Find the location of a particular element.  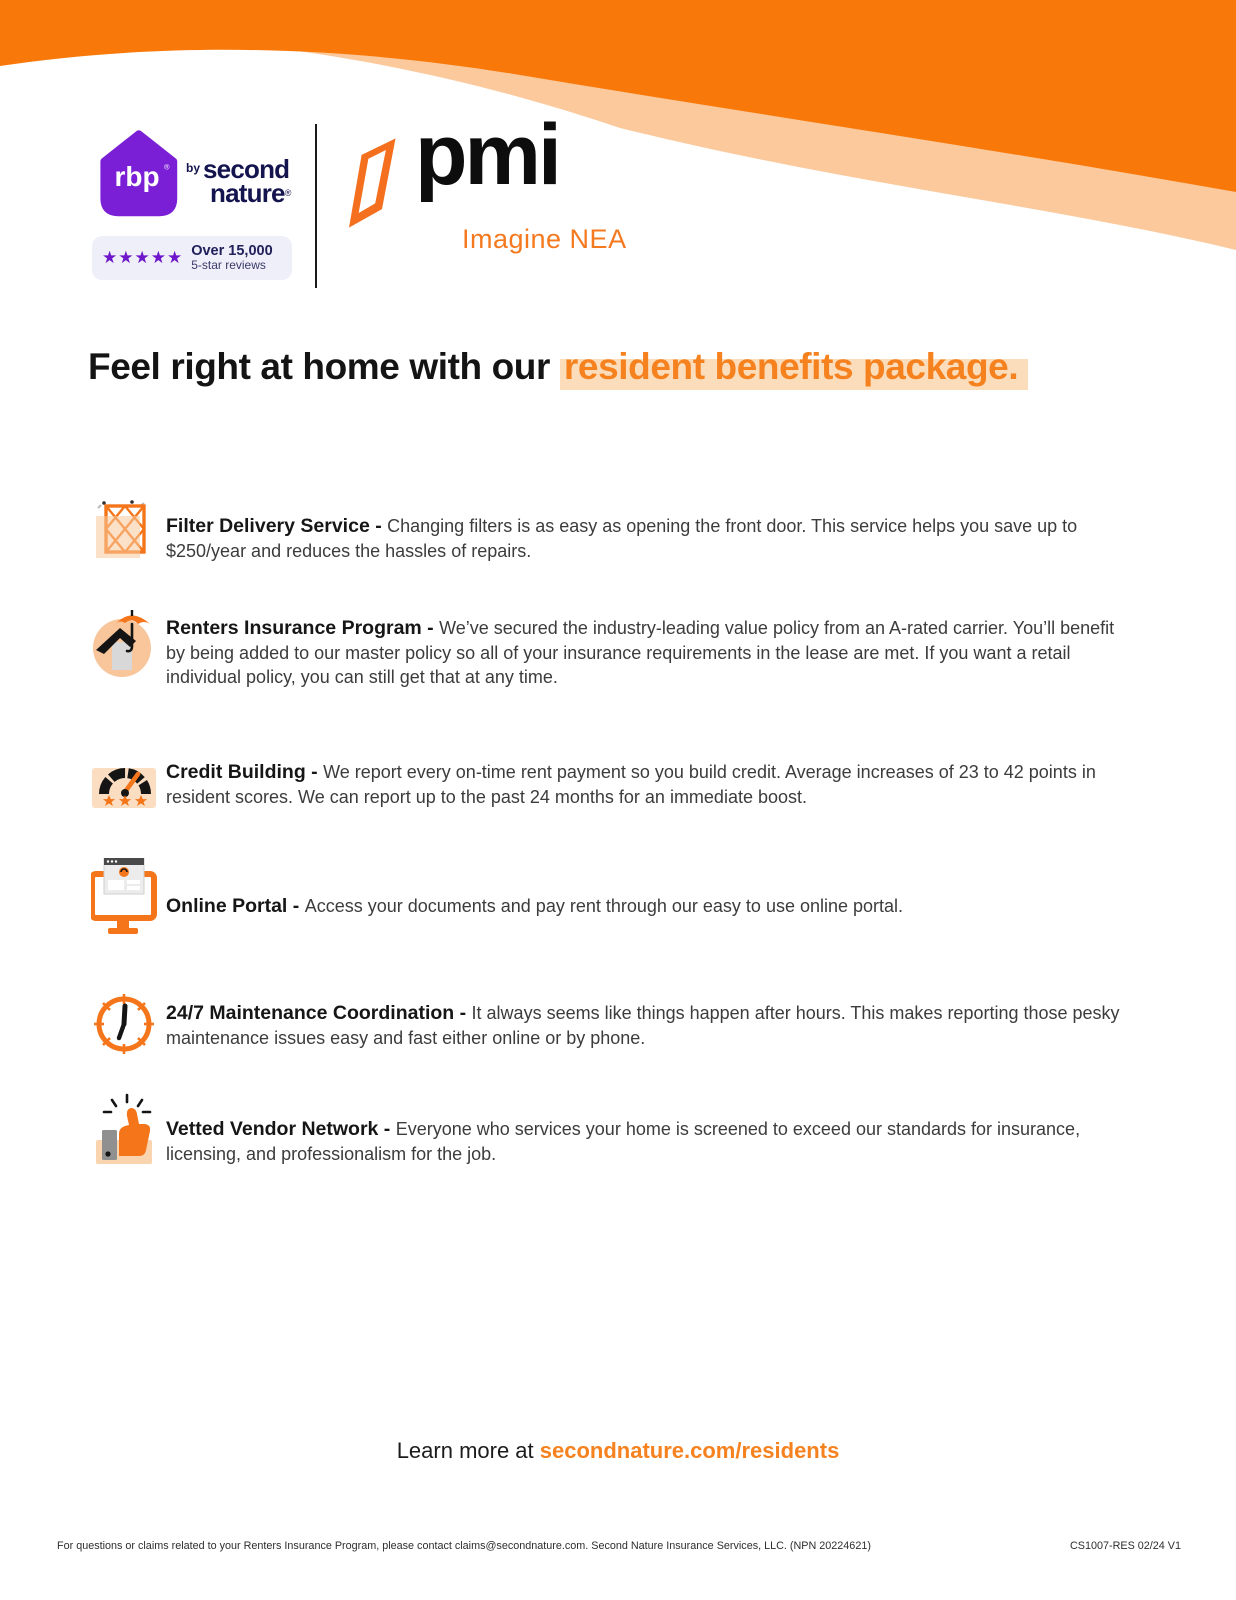

nature-label: nature® is located at coordinates (251, 192).